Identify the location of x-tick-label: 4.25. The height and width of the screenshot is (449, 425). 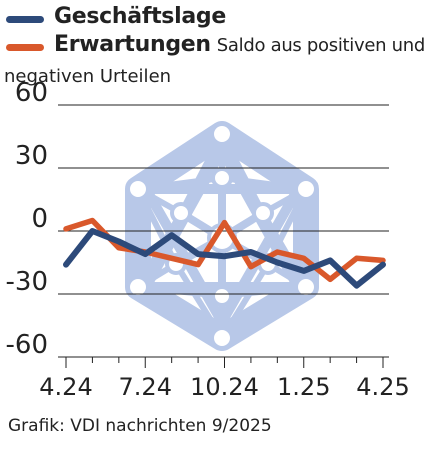
(382, 387).